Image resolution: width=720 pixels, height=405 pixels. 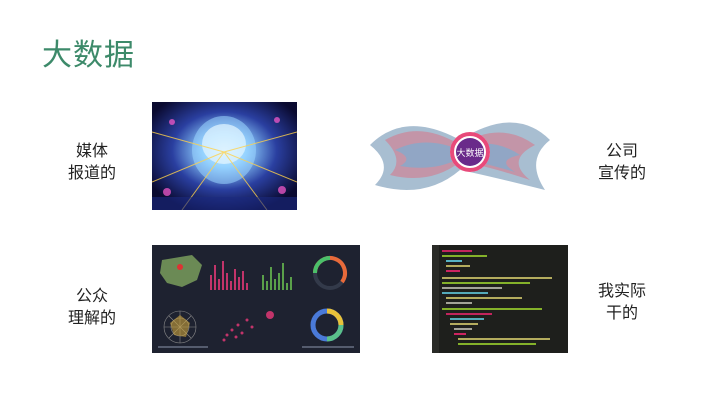 What do you see at coordinates (621, 290) in the screenshot?
I see `label-line: 我实际` at bounding box center [621, 290].